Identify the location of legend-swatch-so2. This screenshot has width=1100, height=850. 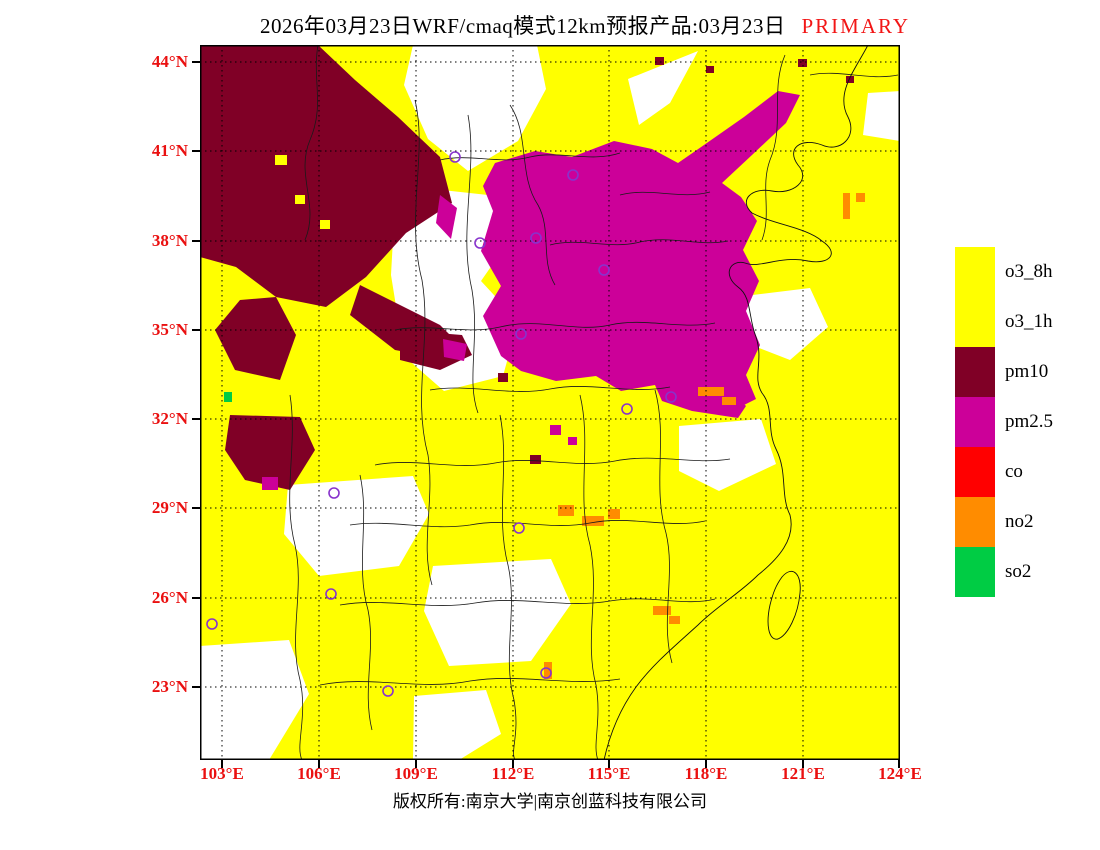
(975, 572).